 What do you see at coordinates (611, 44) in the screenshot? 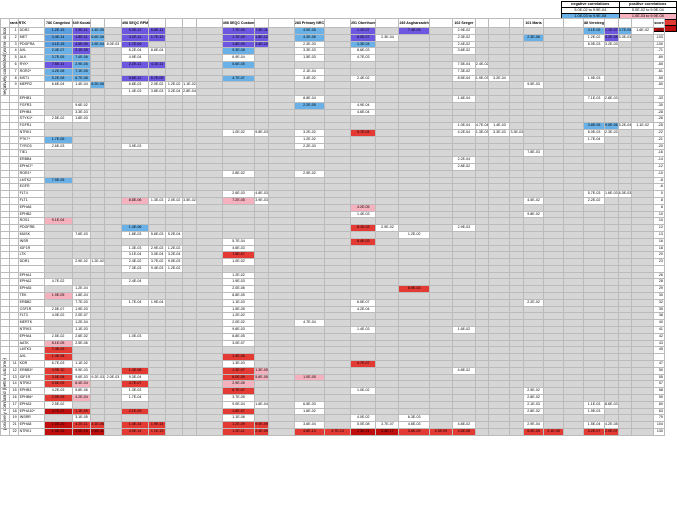
I see `pvalue-cell: 3.2E-03` at bounding box center [611, 44].